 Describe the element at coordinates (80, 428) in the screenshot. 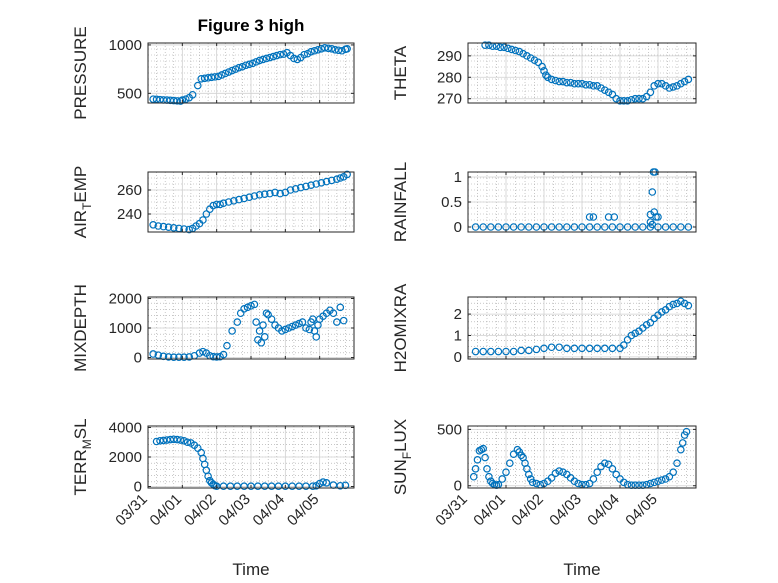

I see `y-label-rest: SL` at that location.